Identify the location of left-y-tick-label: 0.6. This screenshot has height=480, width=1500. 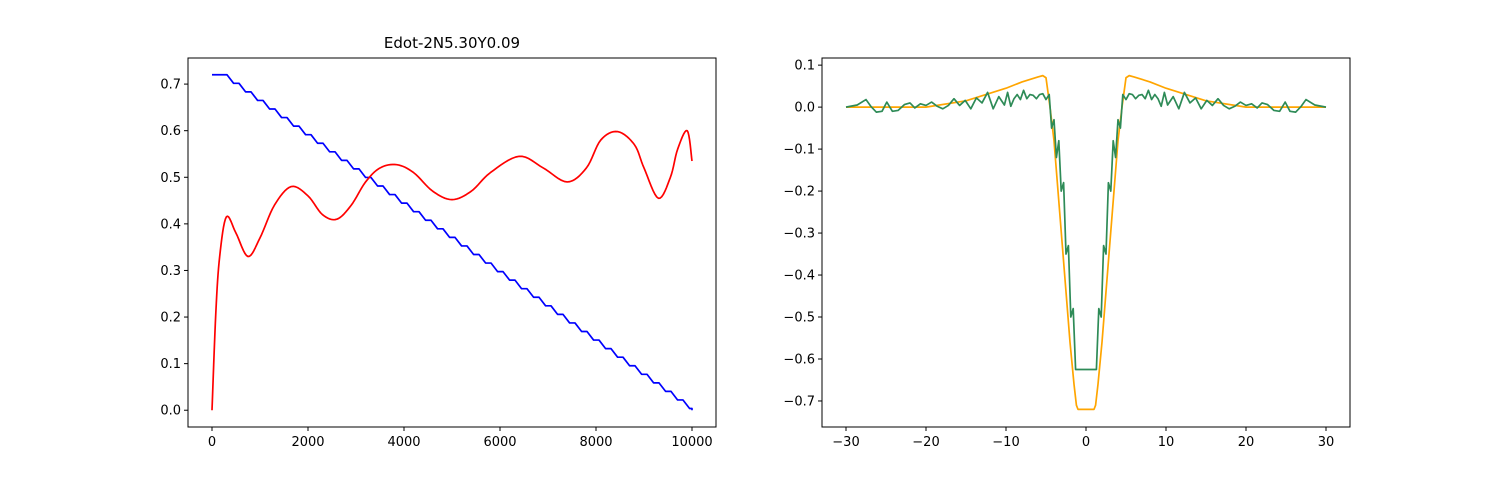
(170, 131).